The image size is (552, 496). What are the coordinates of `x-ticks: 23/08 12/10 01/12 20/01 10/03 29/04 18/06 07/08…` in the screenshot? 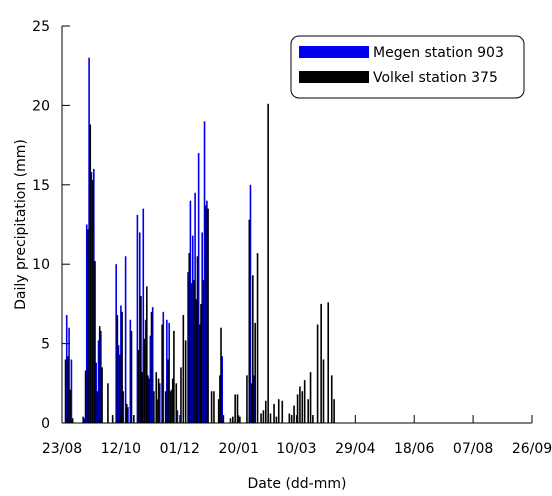 It's located at (297, 436).